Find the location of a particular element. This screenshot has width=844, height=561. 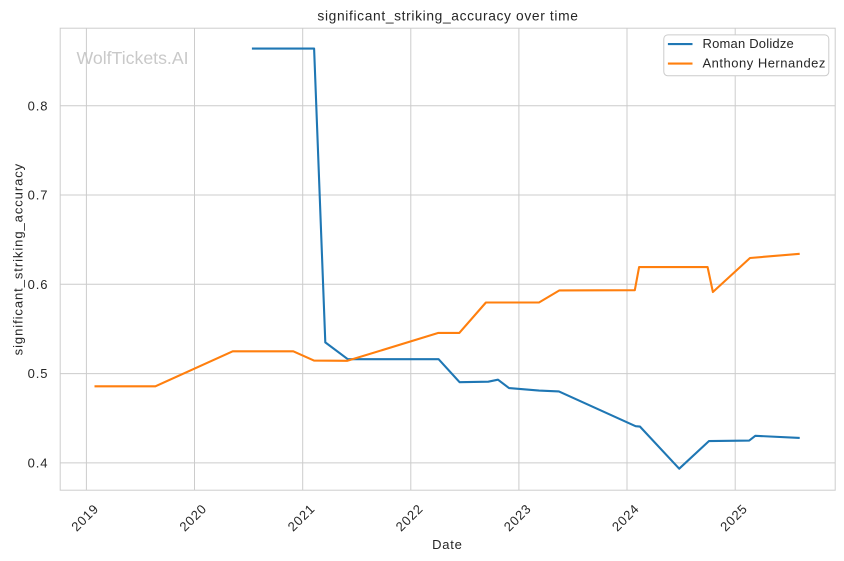

svg-text: 0.4 is located at coordinates (38, 463).